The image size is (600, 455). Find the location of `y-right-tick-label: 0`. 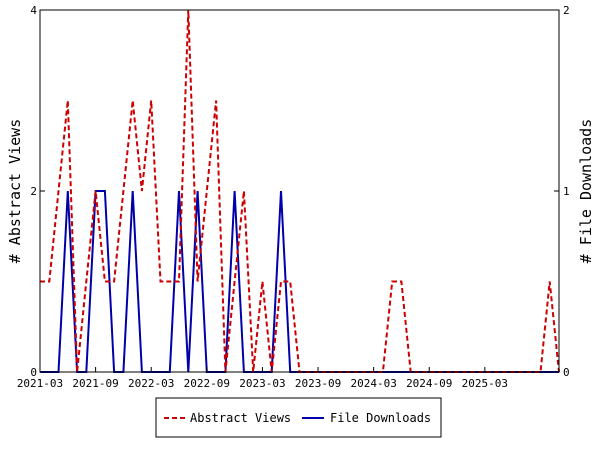

y-right-tick-label: 0 is located at coordinates (566, 372).